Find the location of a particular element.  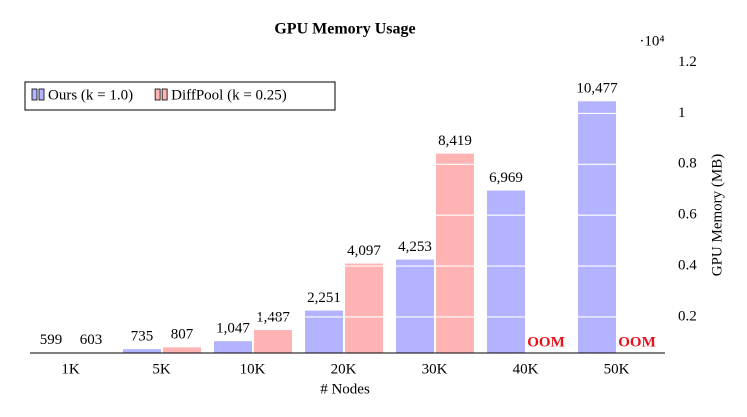

legend-box is located at coordinates (180, 96).